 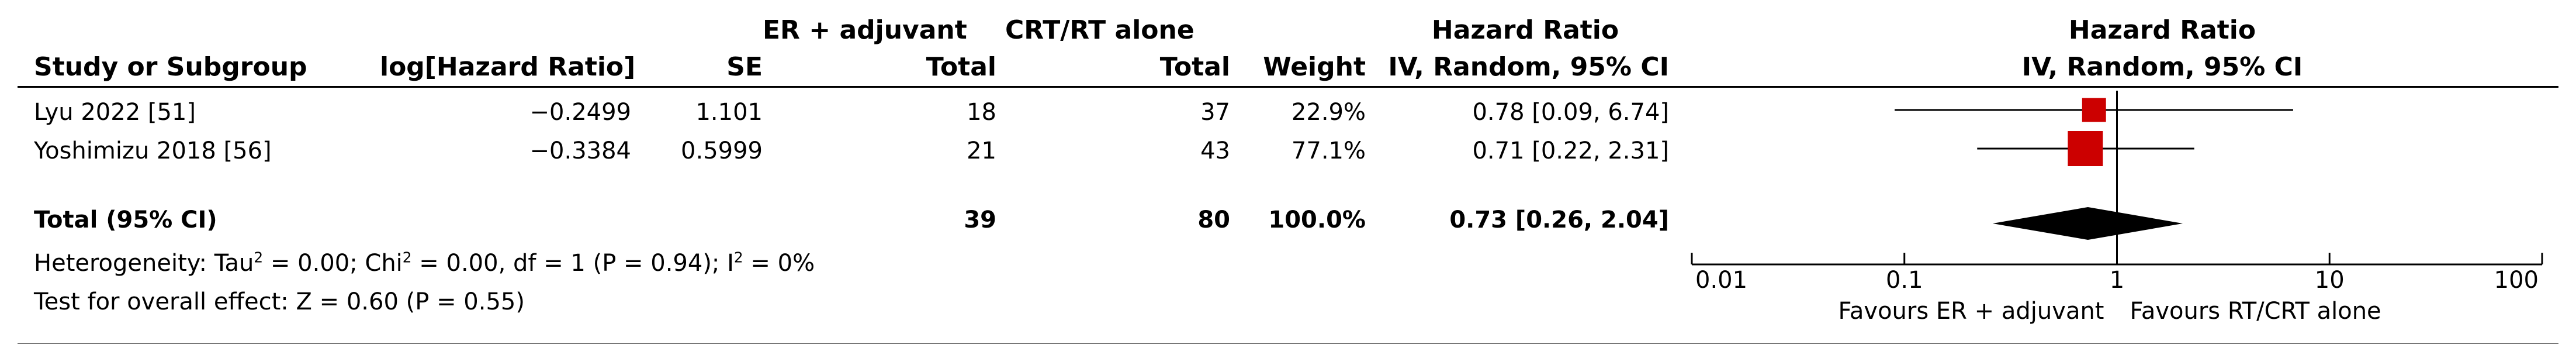 What do you see at coordinates (1328, 112) in the screenshot?
I see `study-weight: 22.9%` at bounding box center [1328, 112].